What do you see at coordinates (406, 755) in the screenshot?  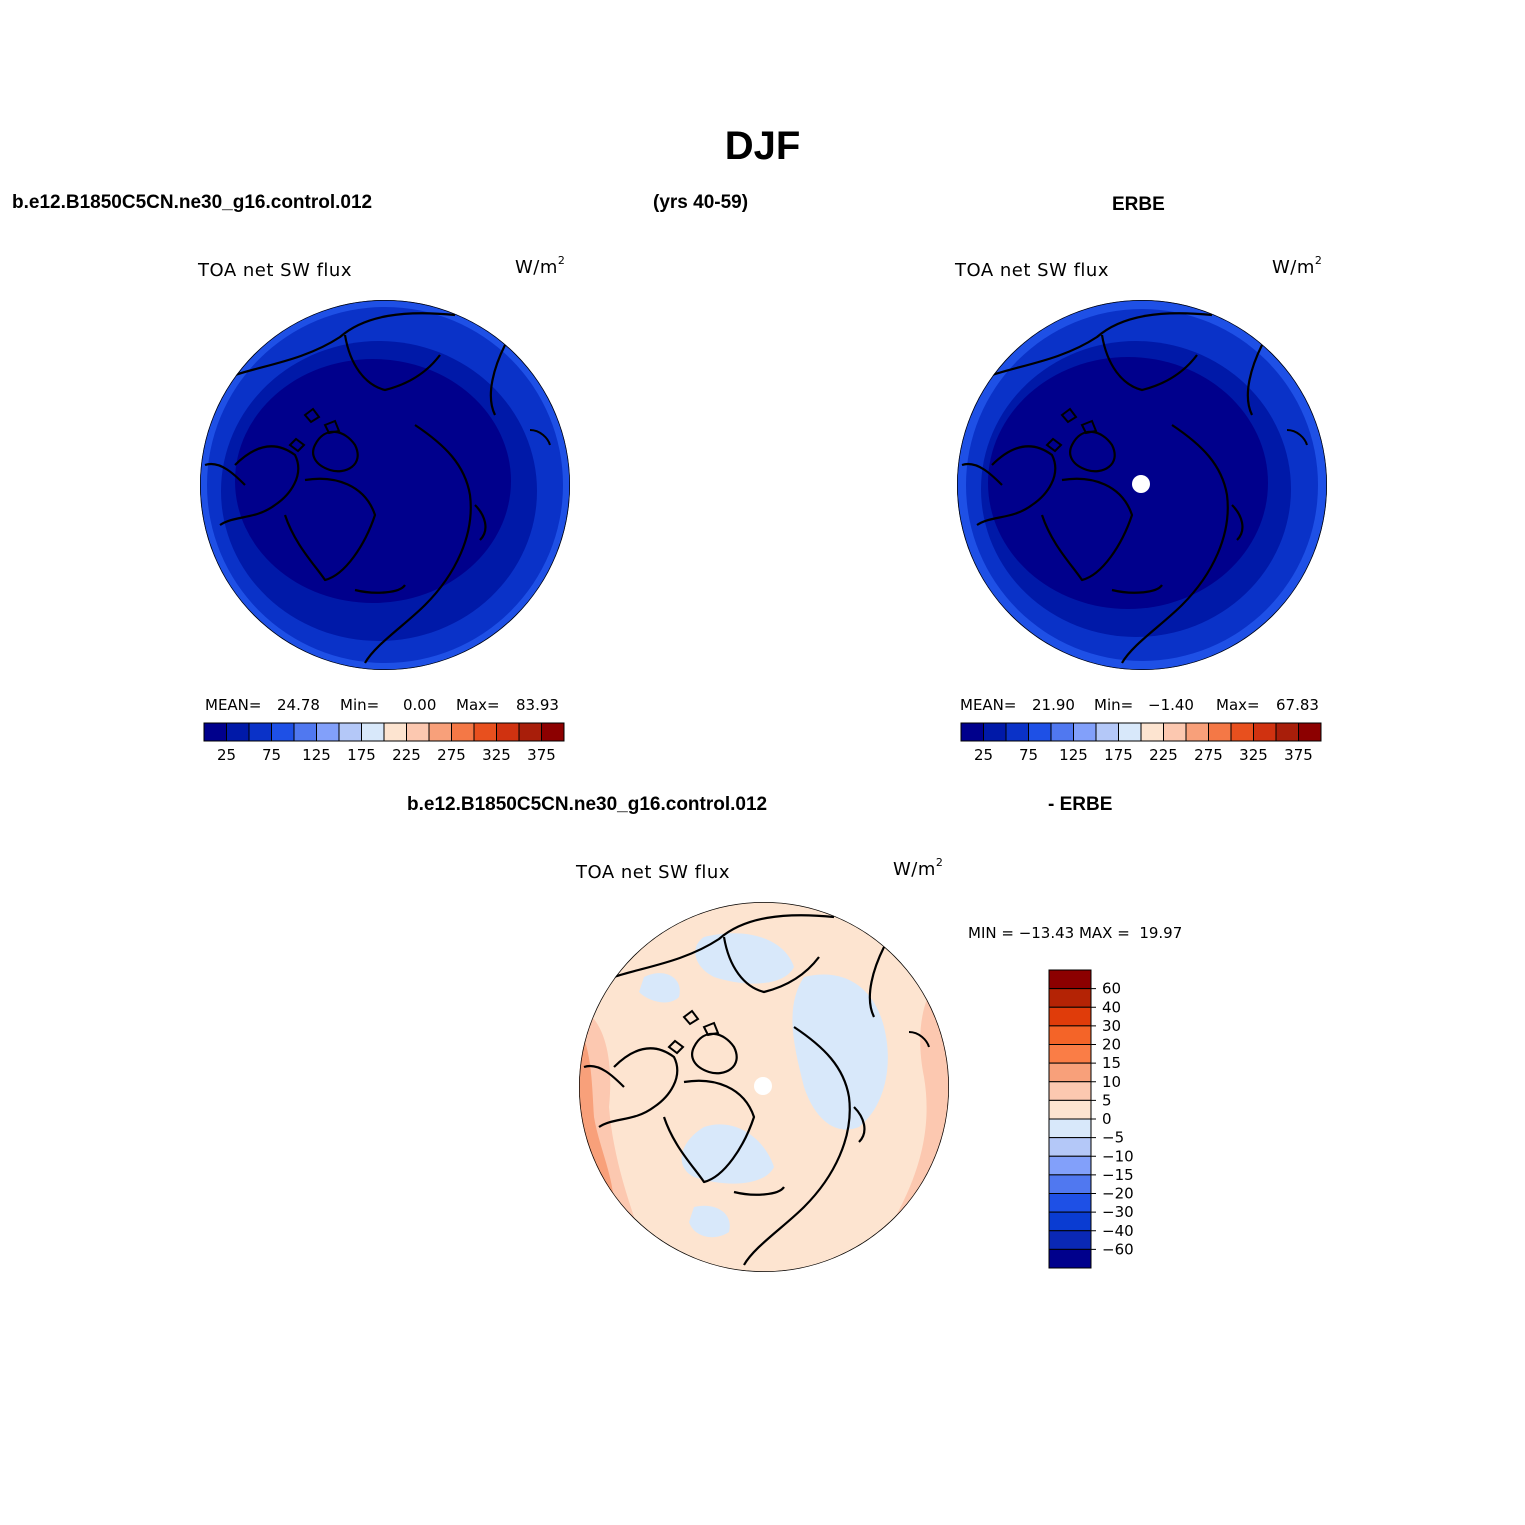 I see `colorbar-model-tick-label: 225` at bounding box center [406, 755].